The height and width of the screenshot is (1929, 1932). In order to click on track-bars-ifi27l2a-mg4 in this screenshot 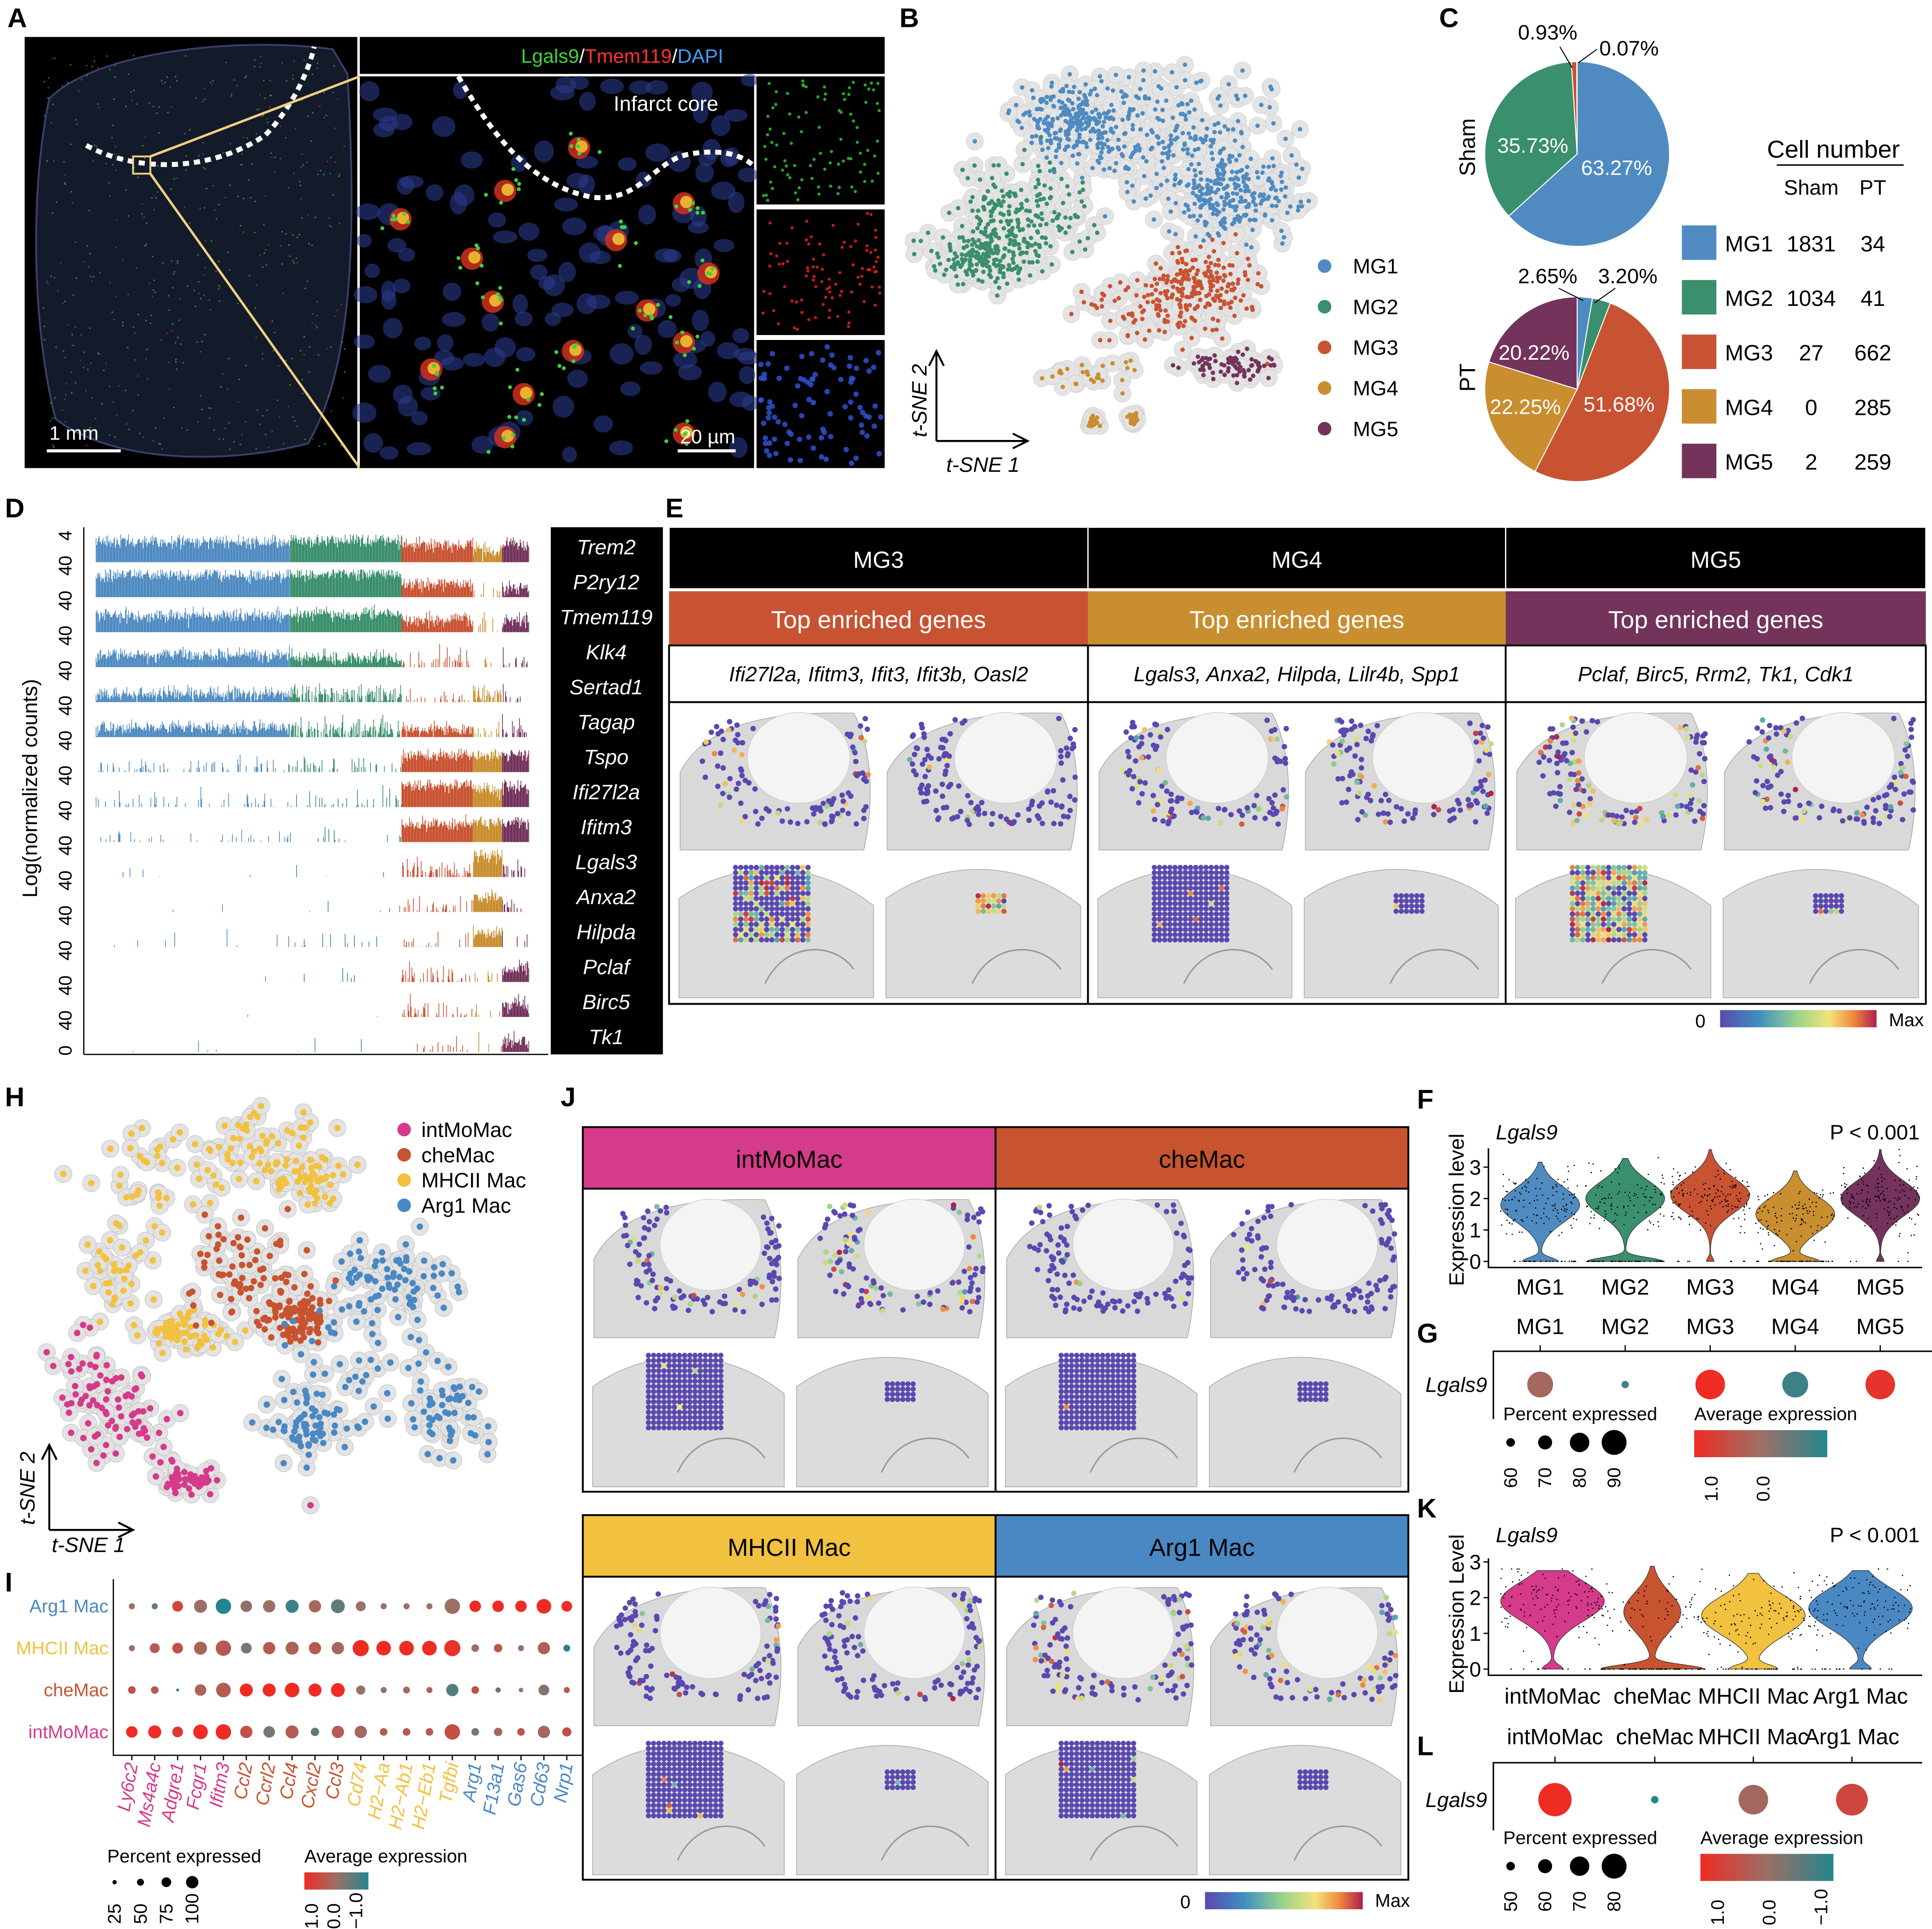, I will do `click(487, 794)`.